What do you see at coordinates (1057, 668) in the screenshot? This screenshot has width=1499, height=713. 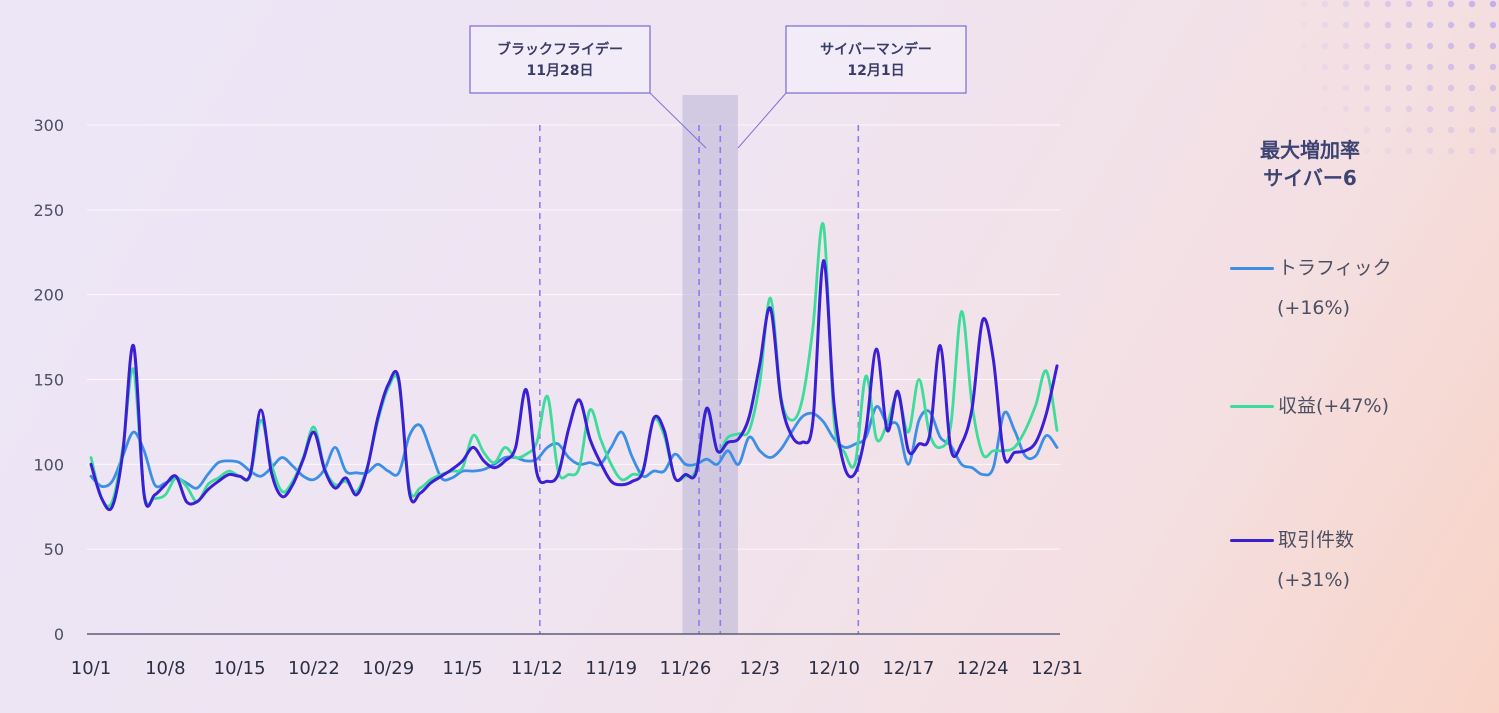 I see `x-tick-label: 12/31` at bounding box center [1057, 668].